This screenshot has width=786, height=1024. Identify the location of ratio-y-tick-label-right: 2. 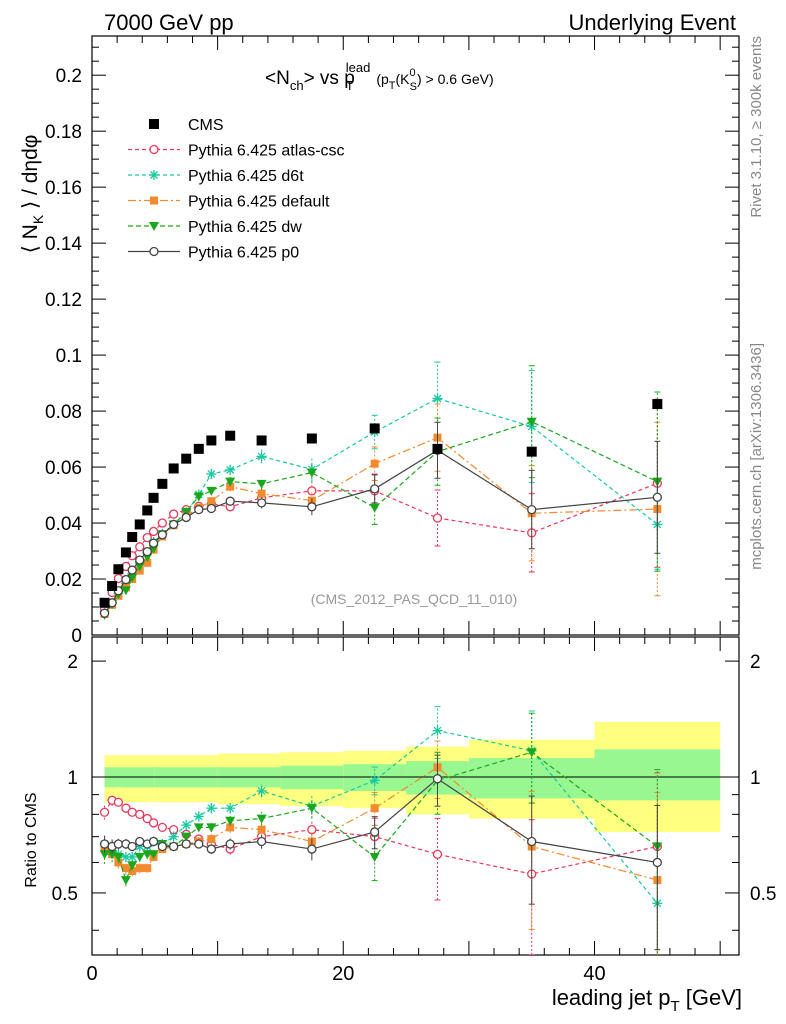
(755, 662).